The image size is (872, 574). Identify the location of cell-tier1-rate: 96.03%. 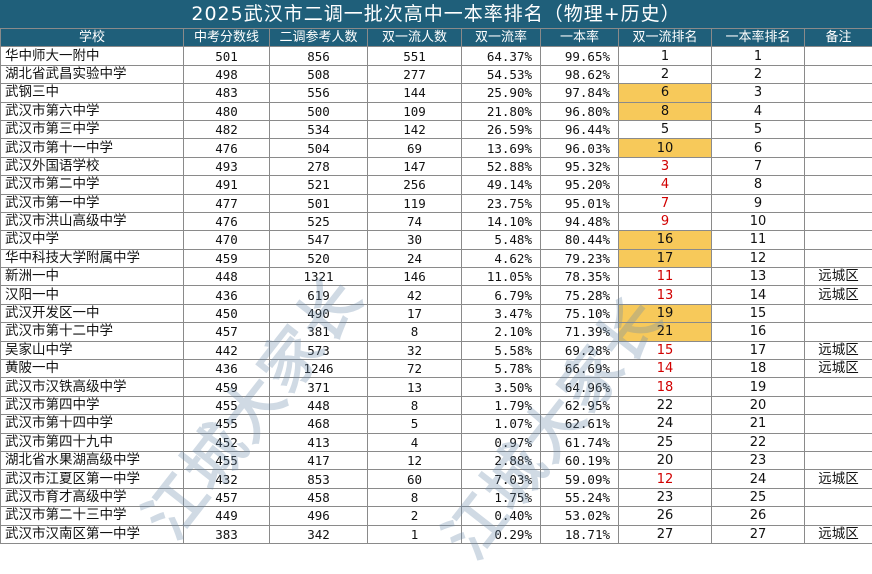
(580, 148).